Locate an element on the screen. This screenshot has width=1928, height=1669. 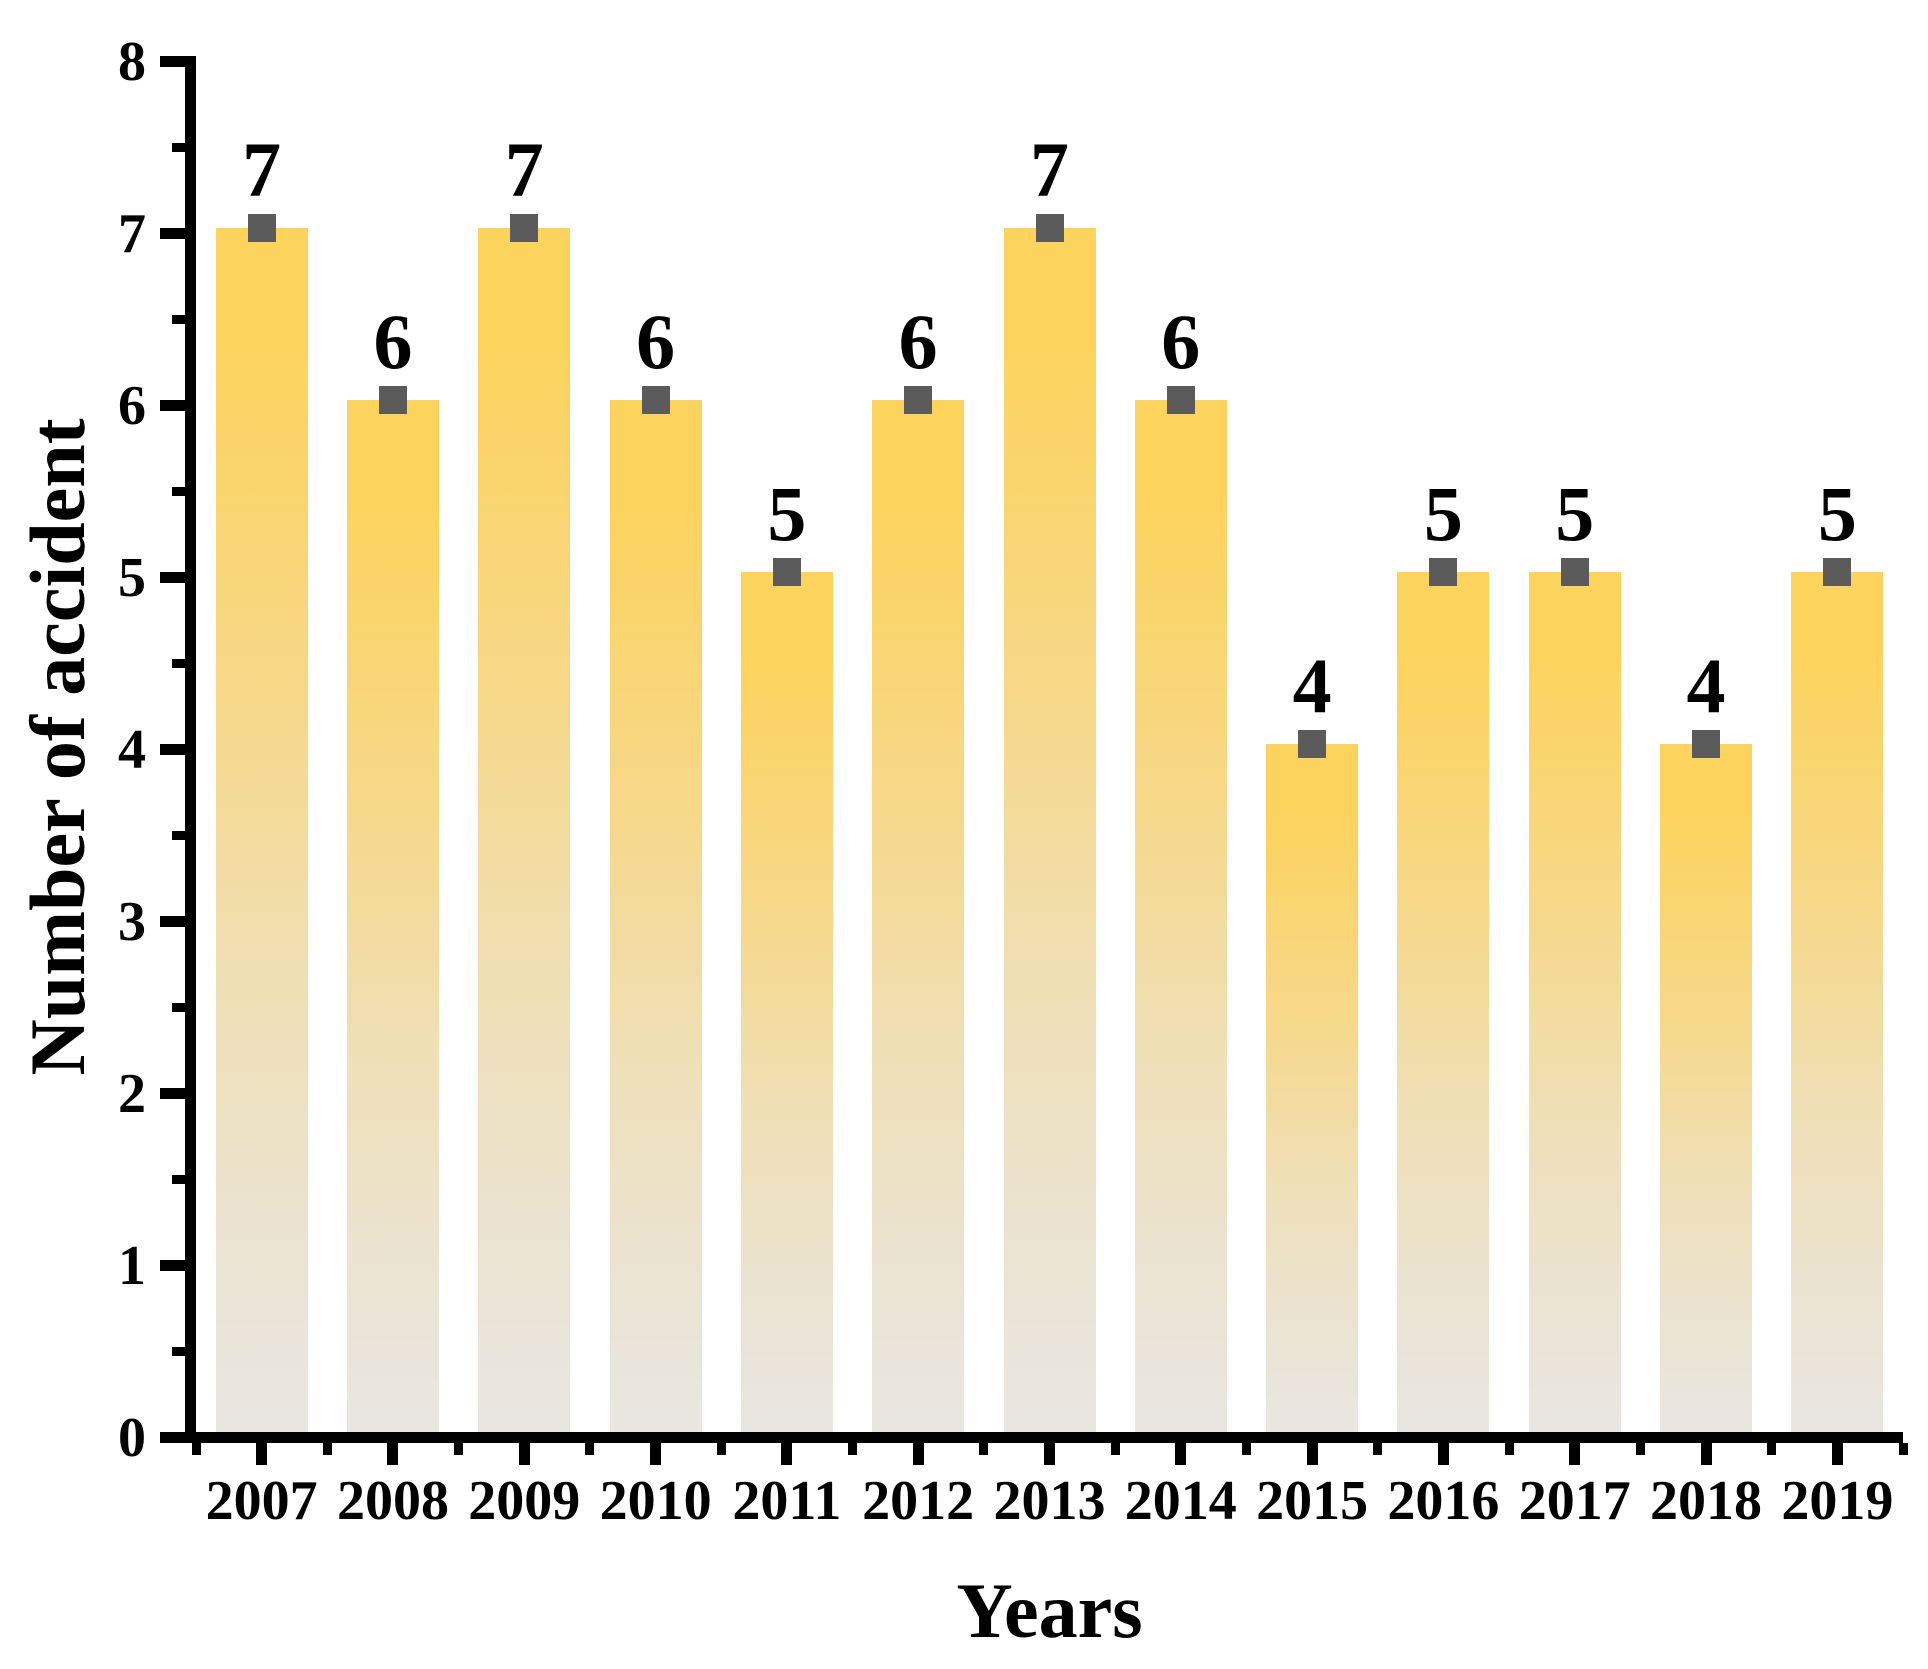
y-tick-label: 7 is located at coordinates (132, 233).